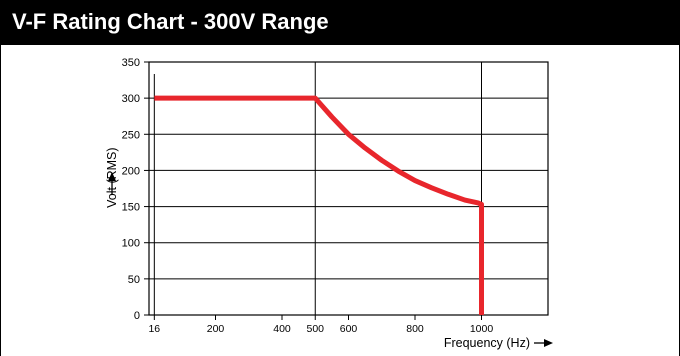 The image size is (680, 356). I want to click on x-tick-label-600: 600, so click(349, 329).